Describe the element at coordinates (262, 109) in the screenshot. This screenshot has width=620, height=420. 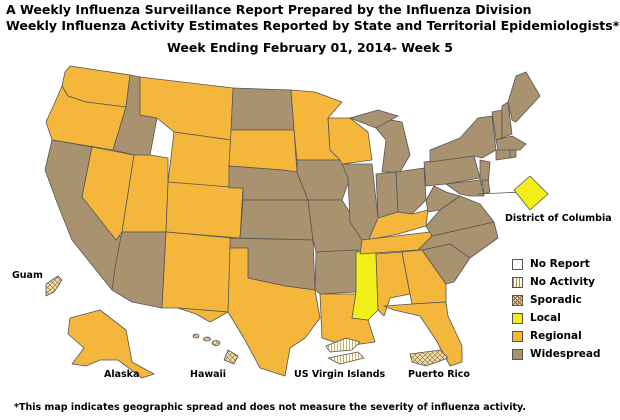
I see `state-nd` at that location.